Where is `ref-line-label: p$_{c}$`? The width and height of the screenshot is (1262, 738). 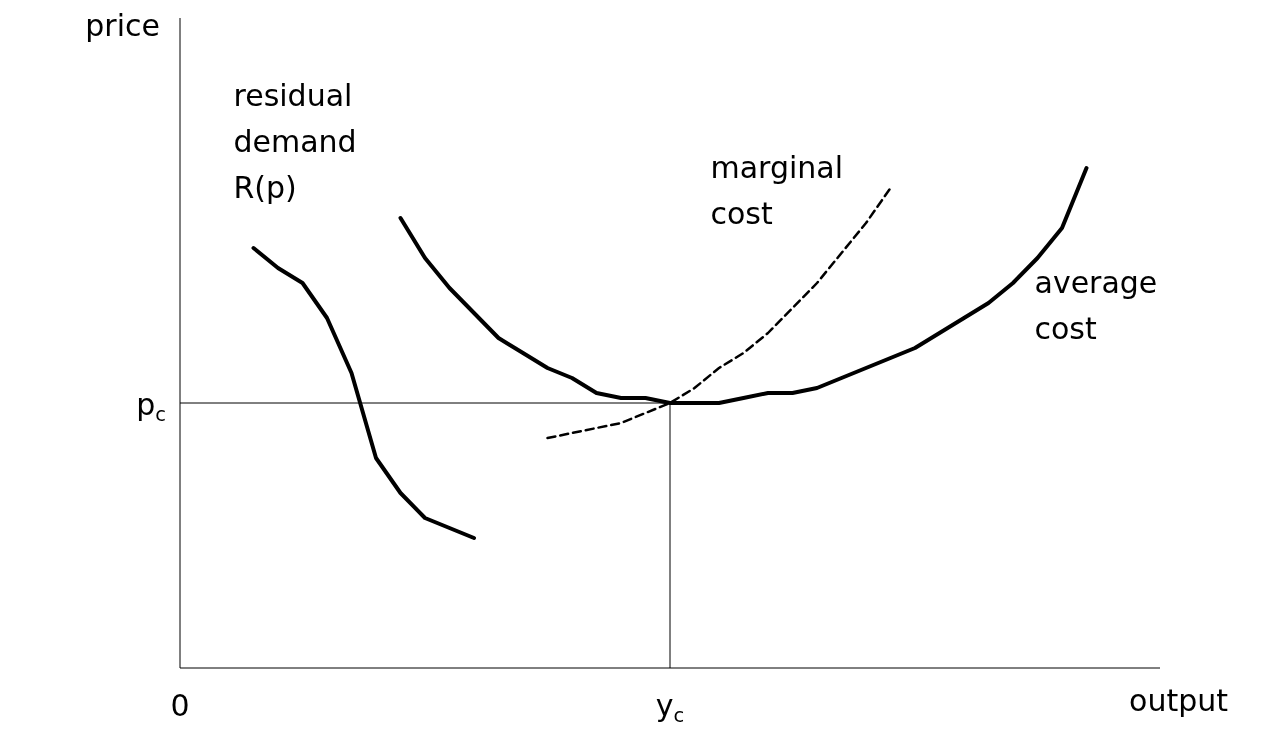
ref-line-label: p$_{c}$ is located at coordinates (151, 406).